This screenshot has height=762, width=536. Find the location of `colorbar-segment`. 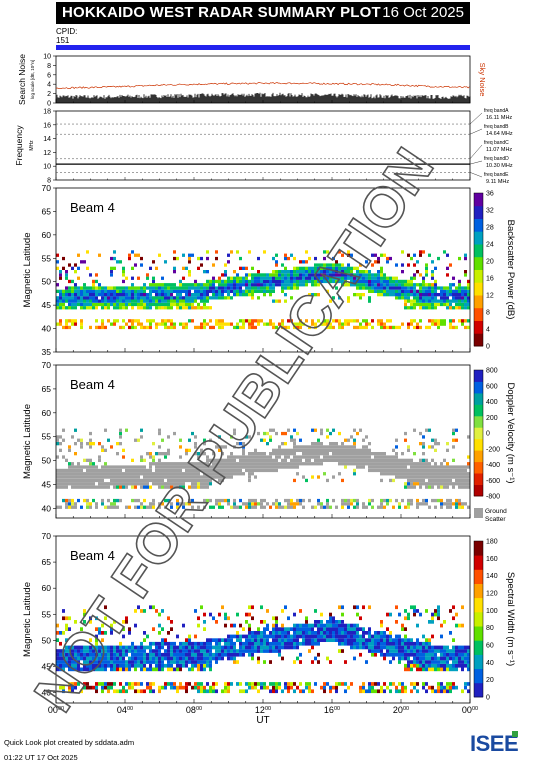

colorbar-segment is located at coordinates (478, 444).